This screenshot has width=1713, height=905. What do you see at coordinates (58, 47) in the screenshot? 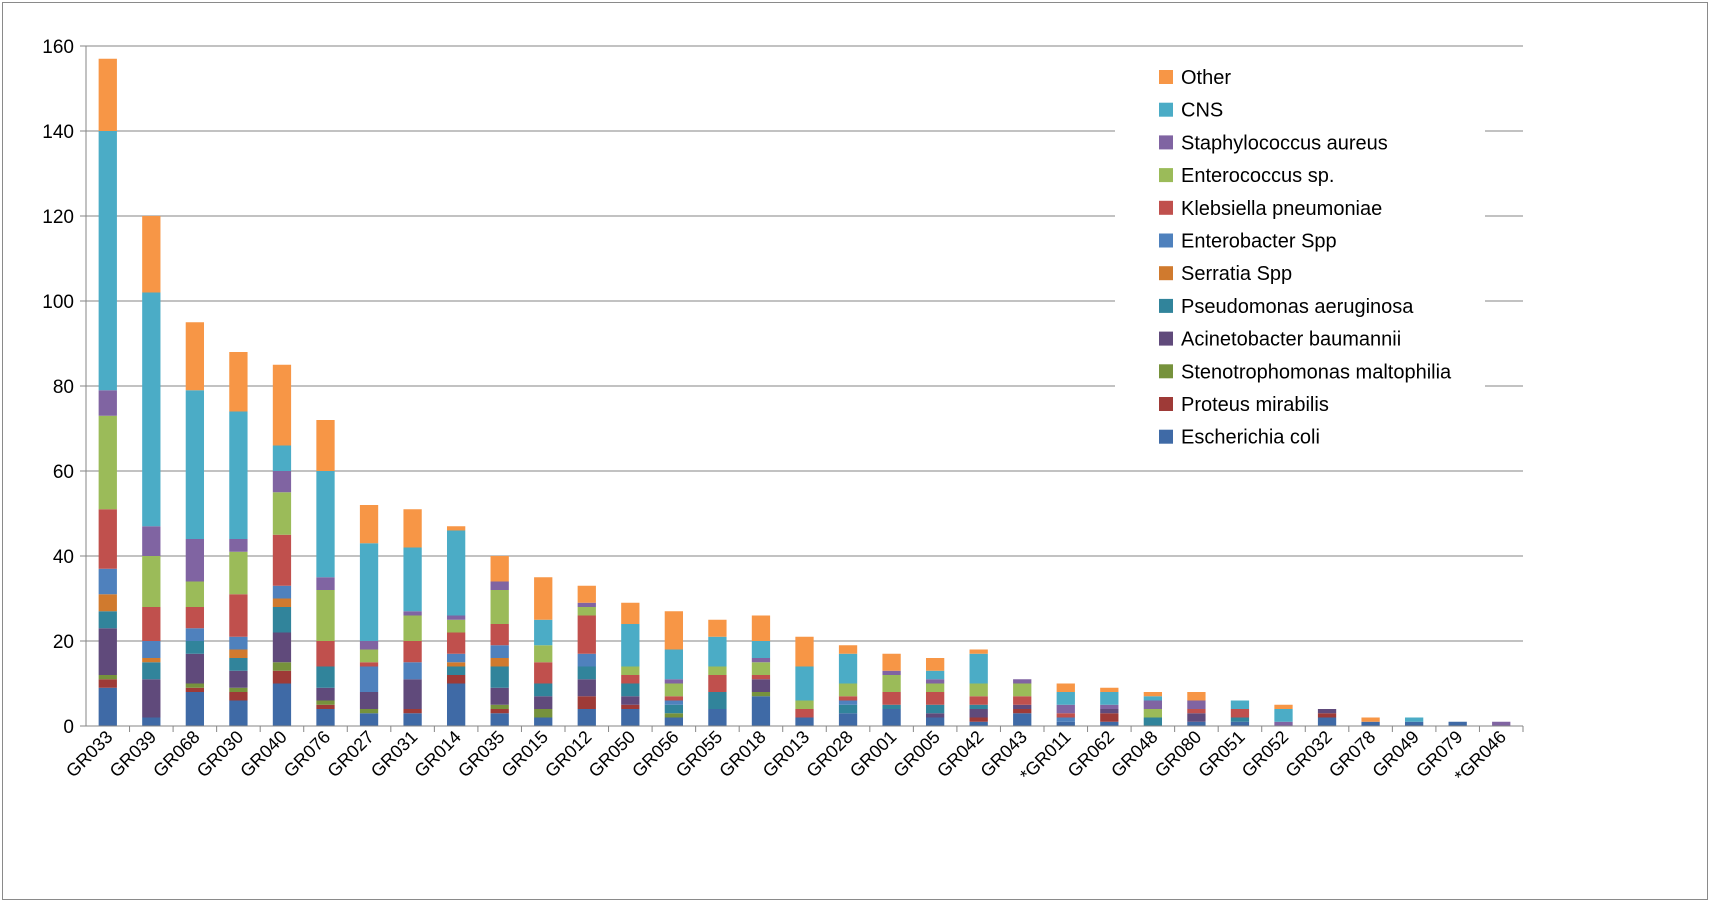
I see `y-tick-label: 160` at bounding box center [58, 47].